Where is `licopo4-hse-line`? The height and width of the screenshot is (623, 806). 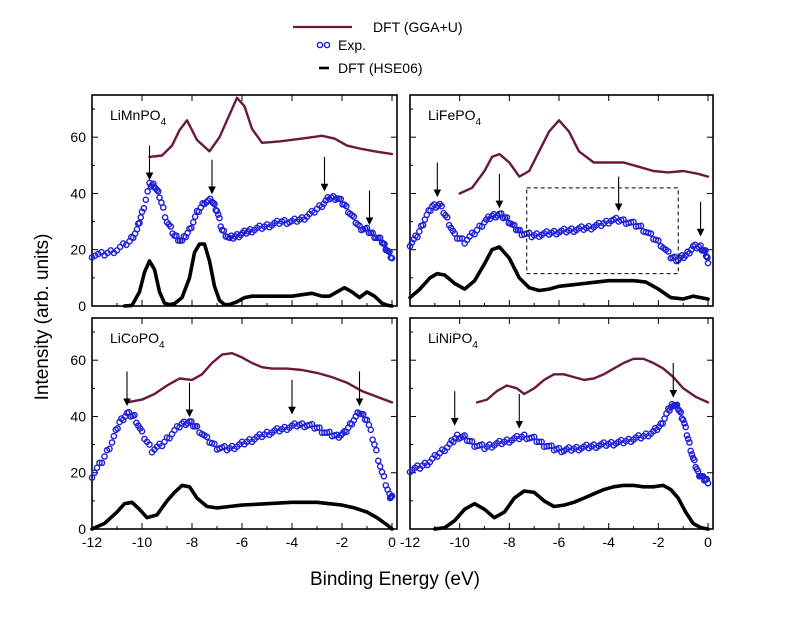
licopo4-hse-line is located at coordinates (242, 507).